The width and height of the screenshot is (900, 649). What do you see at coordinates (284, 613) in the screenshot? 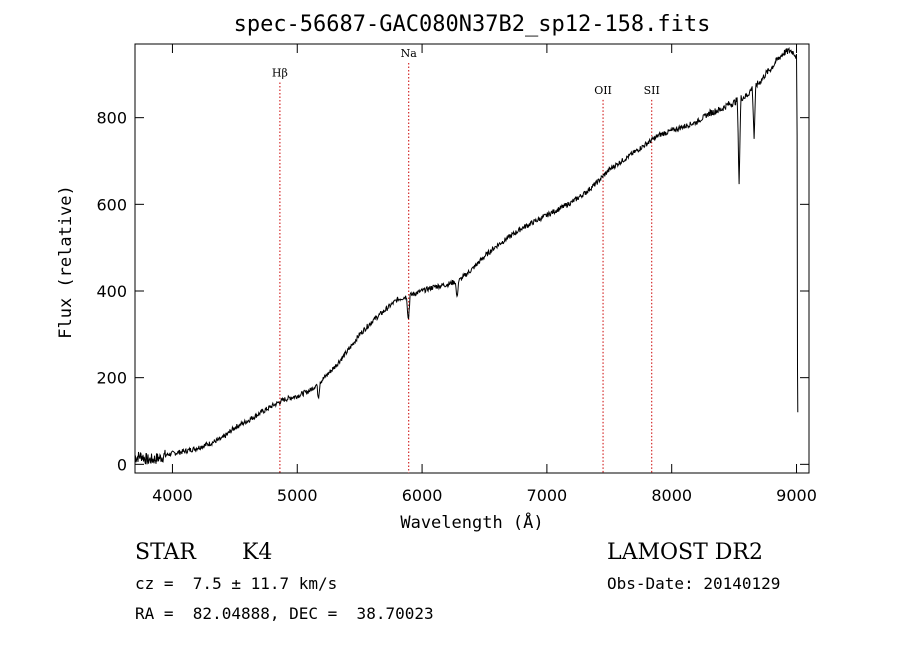
I see `coordinates: RA = 82.04888, DEC = 38.70023` at bounding box center [284, 613].